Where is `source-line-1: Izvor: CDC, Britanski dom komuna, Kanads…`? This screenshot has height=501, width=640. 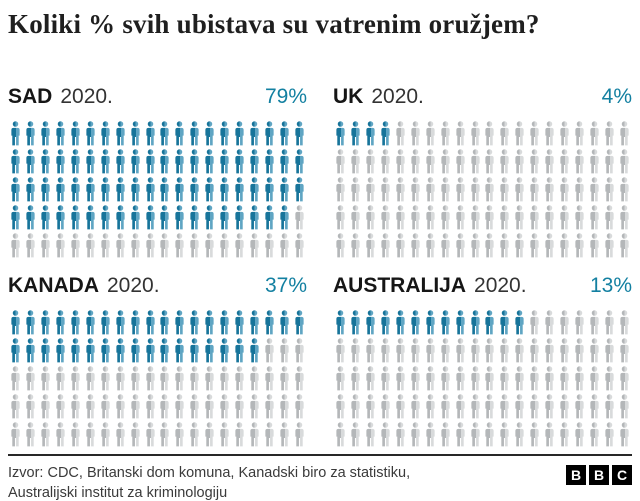 source-line-1: Izvor: CDC, Britanski dom komuna, Kanads… is located at coordinates (209, 473).